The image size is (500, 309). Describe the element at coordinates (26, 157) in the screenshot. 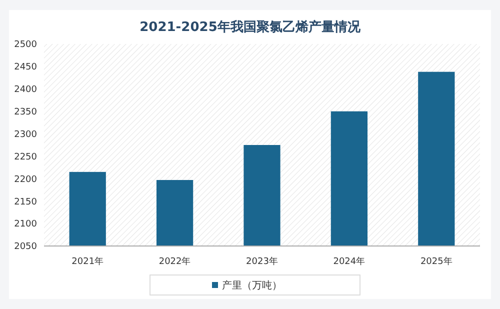

I see `y-tick-label: 2250` at that location.